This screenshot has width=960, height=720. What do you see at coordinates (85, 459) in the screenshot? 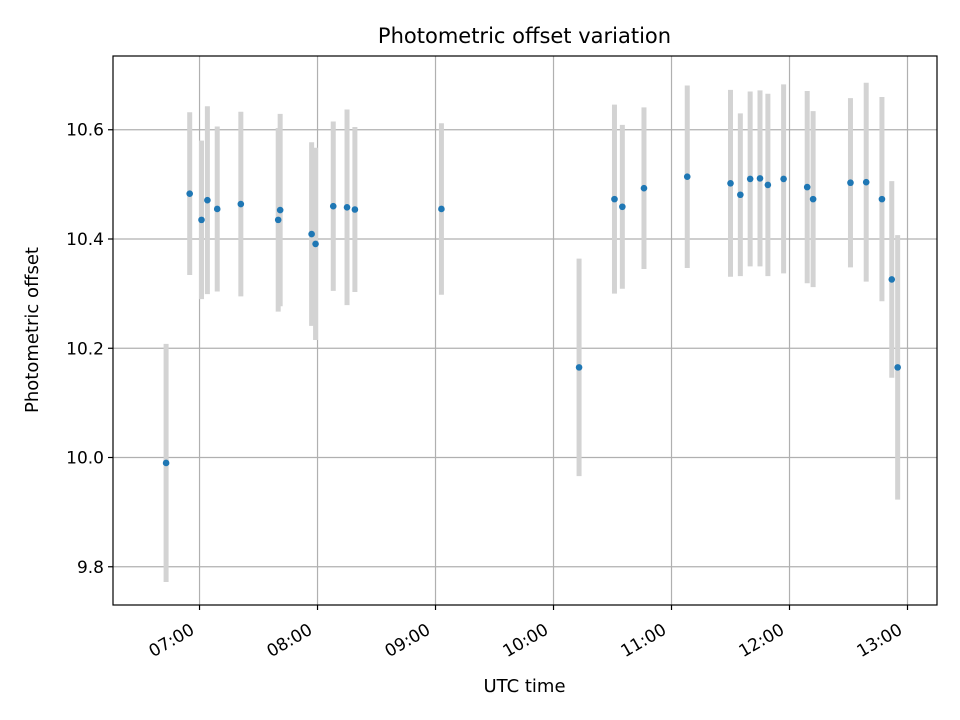
I see `y-tick-label: 10.0` at bounding box center [85, 459].